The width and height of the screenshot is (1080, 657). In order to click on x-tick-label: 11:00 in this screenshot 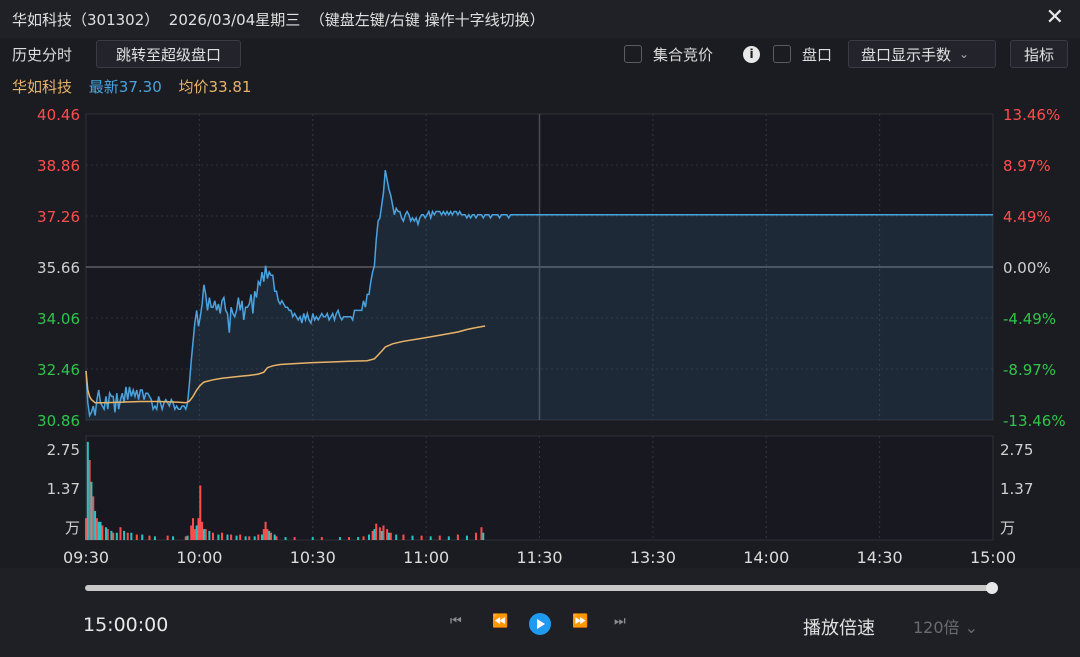, I will do `click(426, 557)`.